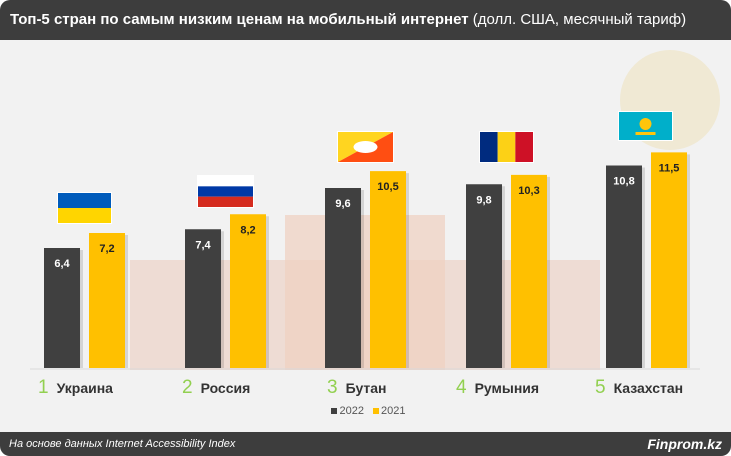 The image size is (731, 456). Describe the element at coordinates (342, 204) in the screenshot. I see `data-label-2022-3: 9,6` at that location.